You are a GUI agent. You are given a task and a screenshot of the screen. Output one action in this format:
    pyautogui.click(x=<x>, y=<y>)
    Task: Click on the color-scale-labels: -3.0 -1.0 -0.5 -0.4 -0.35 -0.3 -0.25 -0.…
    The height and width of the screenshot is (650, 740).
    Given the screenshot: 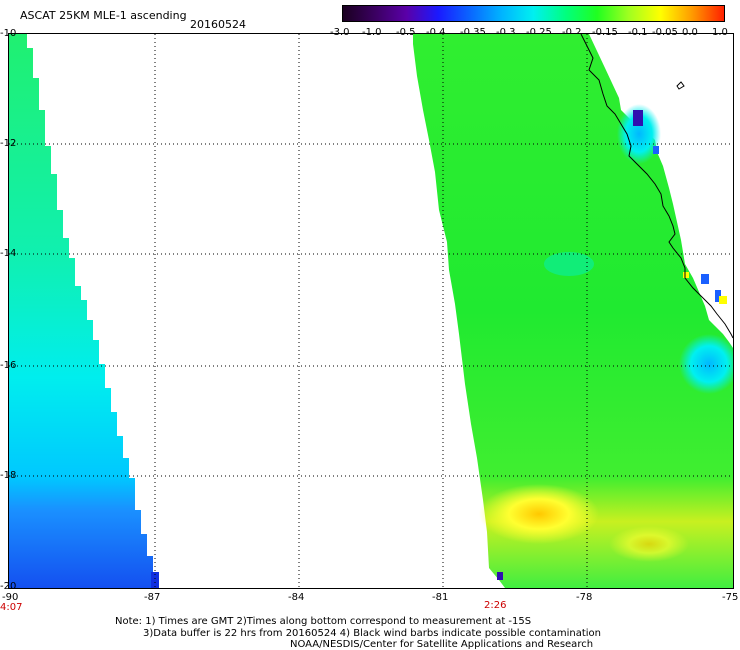 What is the action you would take?
    pyautogui.click(x=530, y=33)
    